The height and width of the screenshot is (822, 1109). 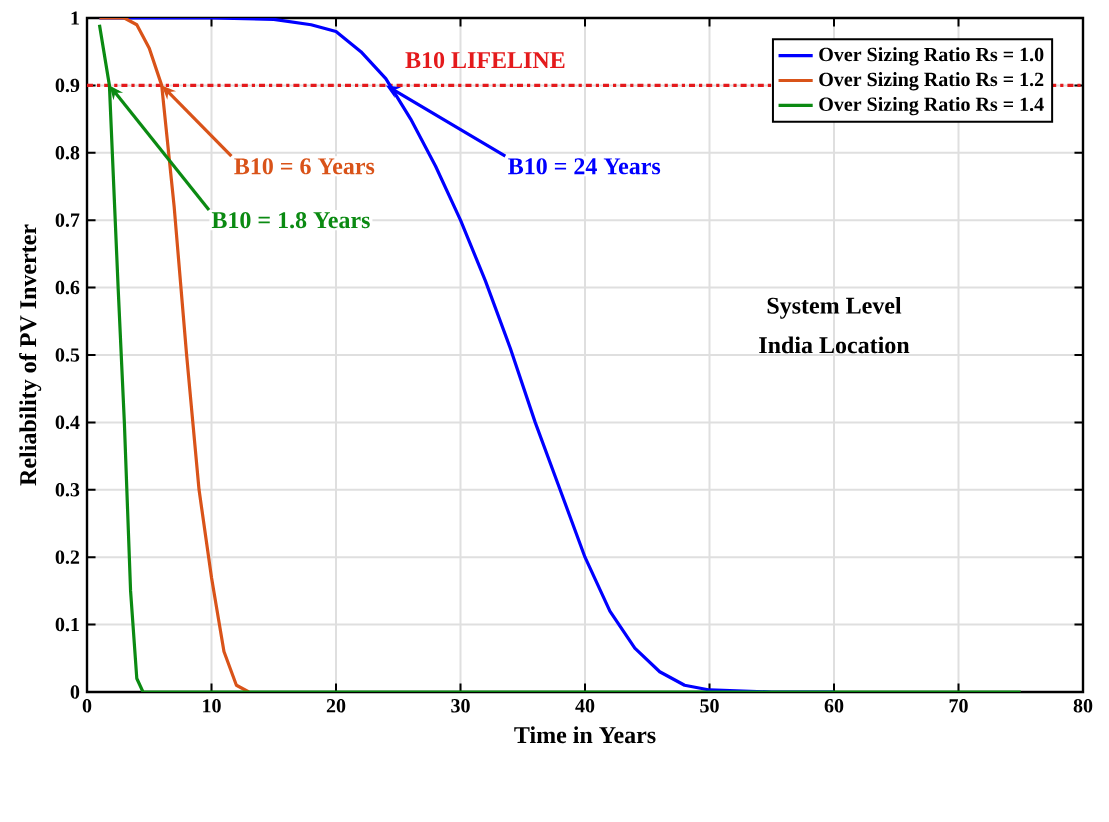 What do you see at coordinates (87, 706) in the screenshot?
I see `x-tick-label: 0` at bounding box center [87, 706].